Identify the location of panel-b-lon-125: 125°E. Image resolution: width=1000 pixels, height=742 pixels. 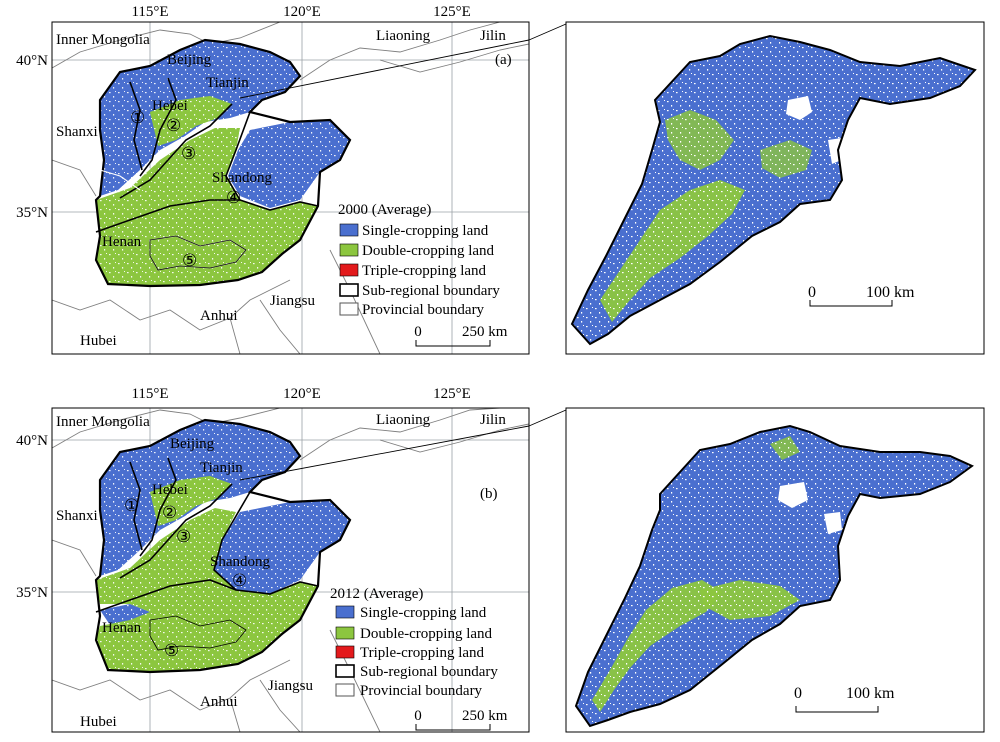
(452, 394).